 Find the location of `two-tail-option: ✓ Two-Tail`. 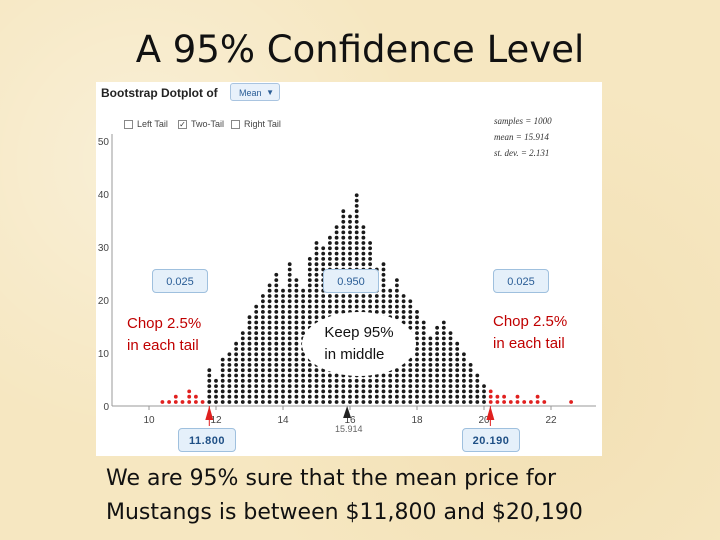

two-tail-option: ✓ Two-Tail is located at coordinates (201, 124).